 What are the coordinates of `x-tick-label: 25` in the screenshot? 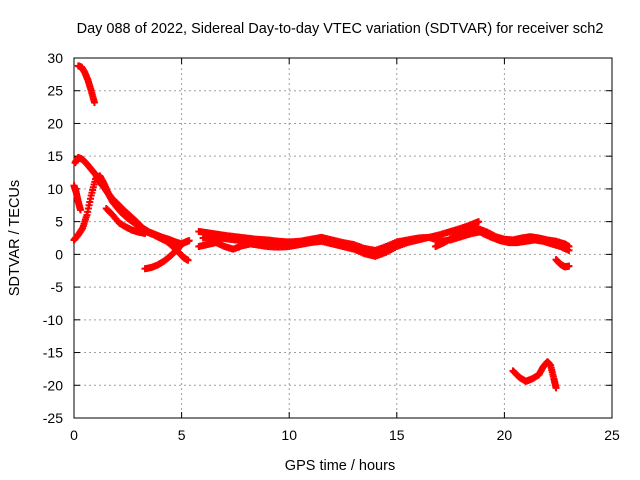 It's located at (612, 435).